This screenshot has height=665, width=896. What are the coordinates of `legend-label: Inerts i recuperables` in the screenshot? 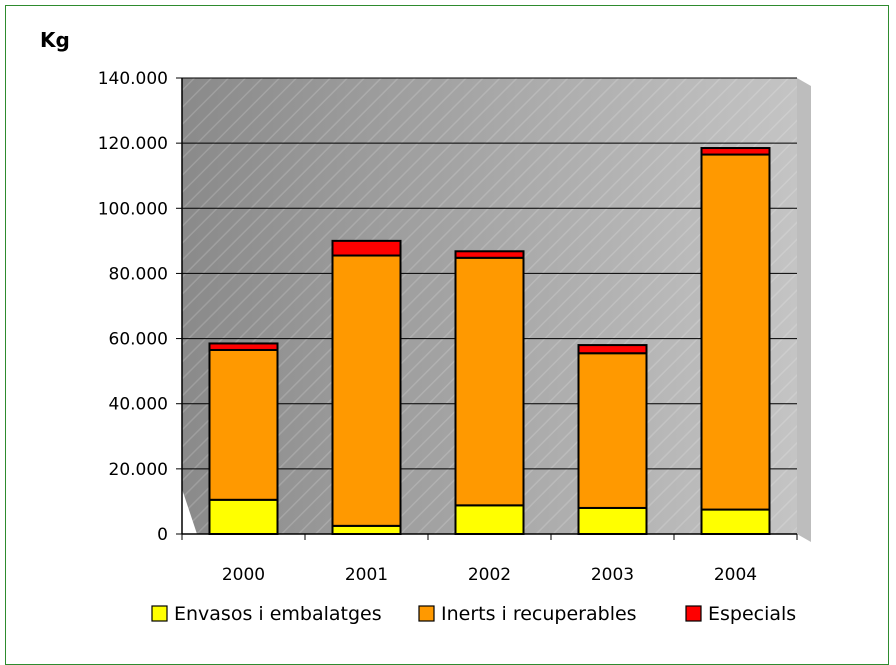 It's located at (539, 614).